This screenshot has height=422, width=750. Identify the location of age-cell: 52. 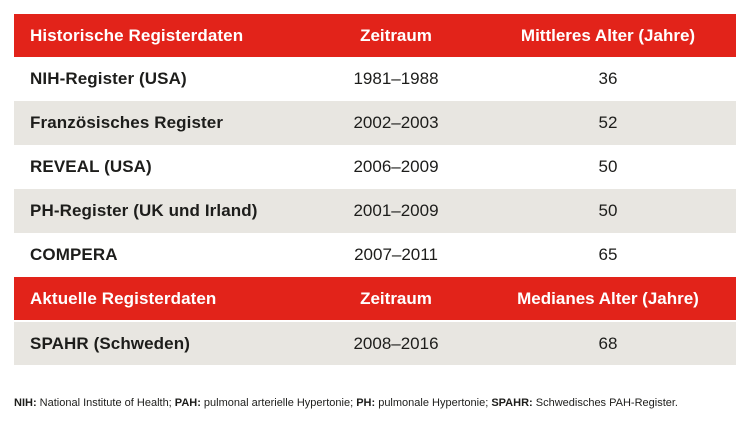
(608, 122).